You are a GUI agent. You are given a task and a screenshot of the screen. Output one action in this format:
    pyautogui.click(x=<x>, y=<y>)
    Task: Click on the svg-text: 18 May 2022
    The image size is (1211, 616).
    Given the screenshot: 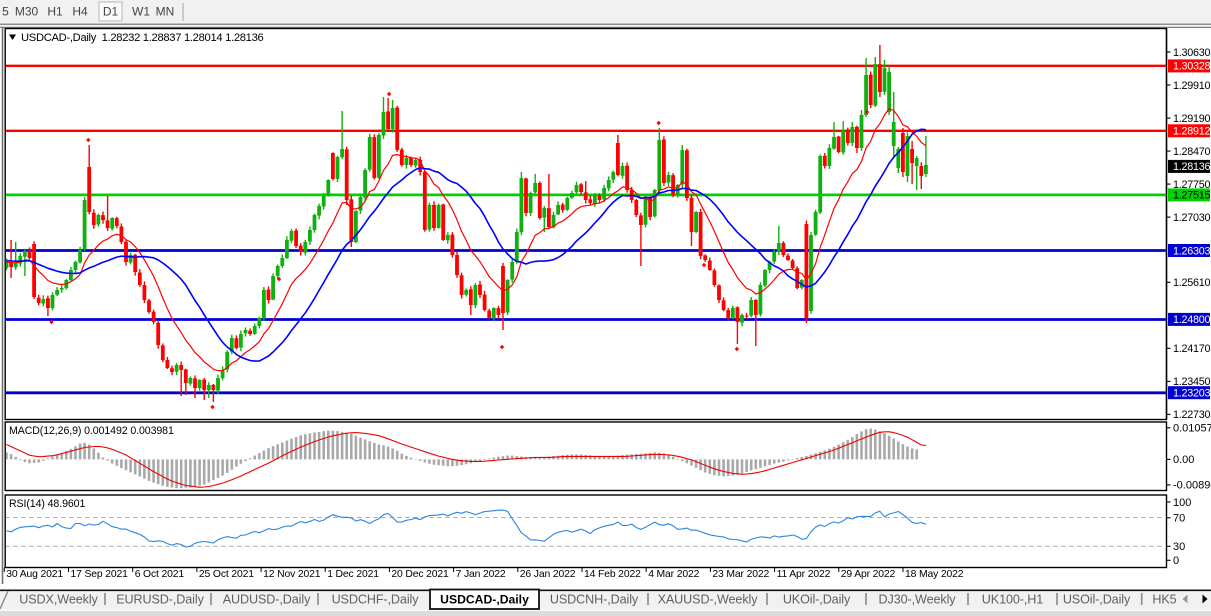 What is the action you would take?
    pyautogui.click(x=934, y=574)
    